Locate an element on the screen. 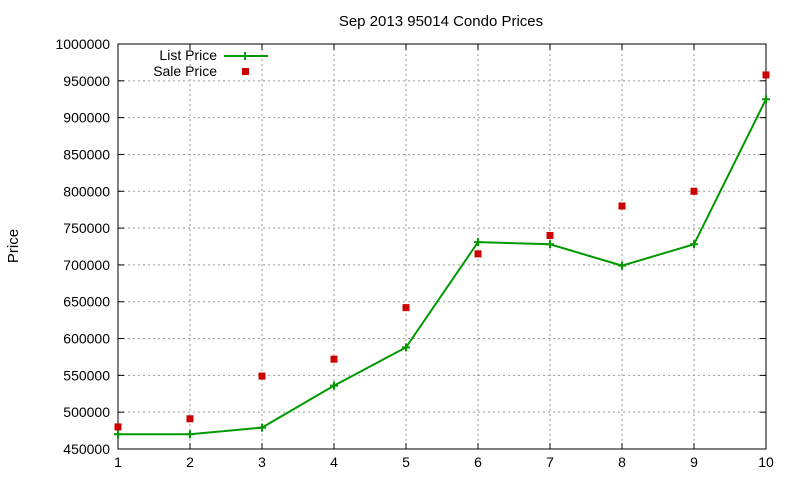 The image size is (800, 480). y-tick-label: 950000 is located at coordinates (86, 81).